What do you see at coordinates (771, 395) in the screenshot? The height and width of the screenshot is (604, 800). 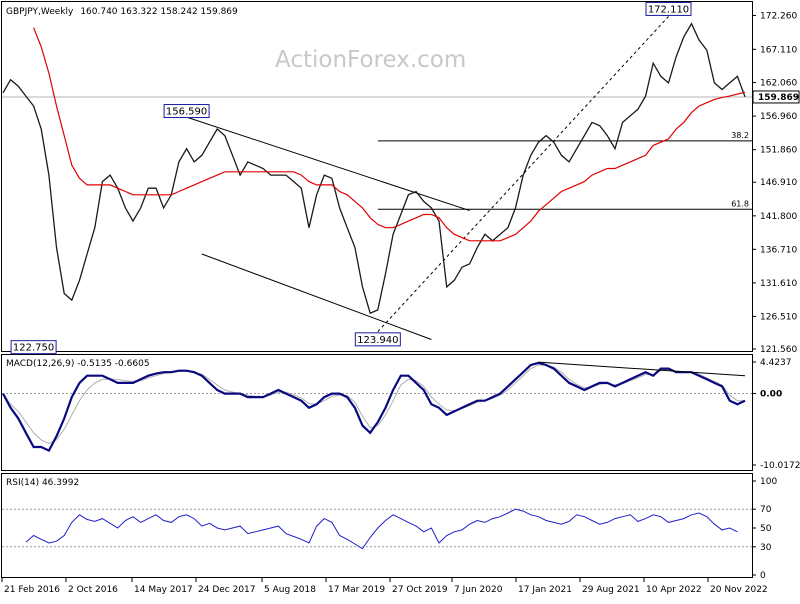 I see `macd-axis-label: 0.00` at bounding box center [771, 395].